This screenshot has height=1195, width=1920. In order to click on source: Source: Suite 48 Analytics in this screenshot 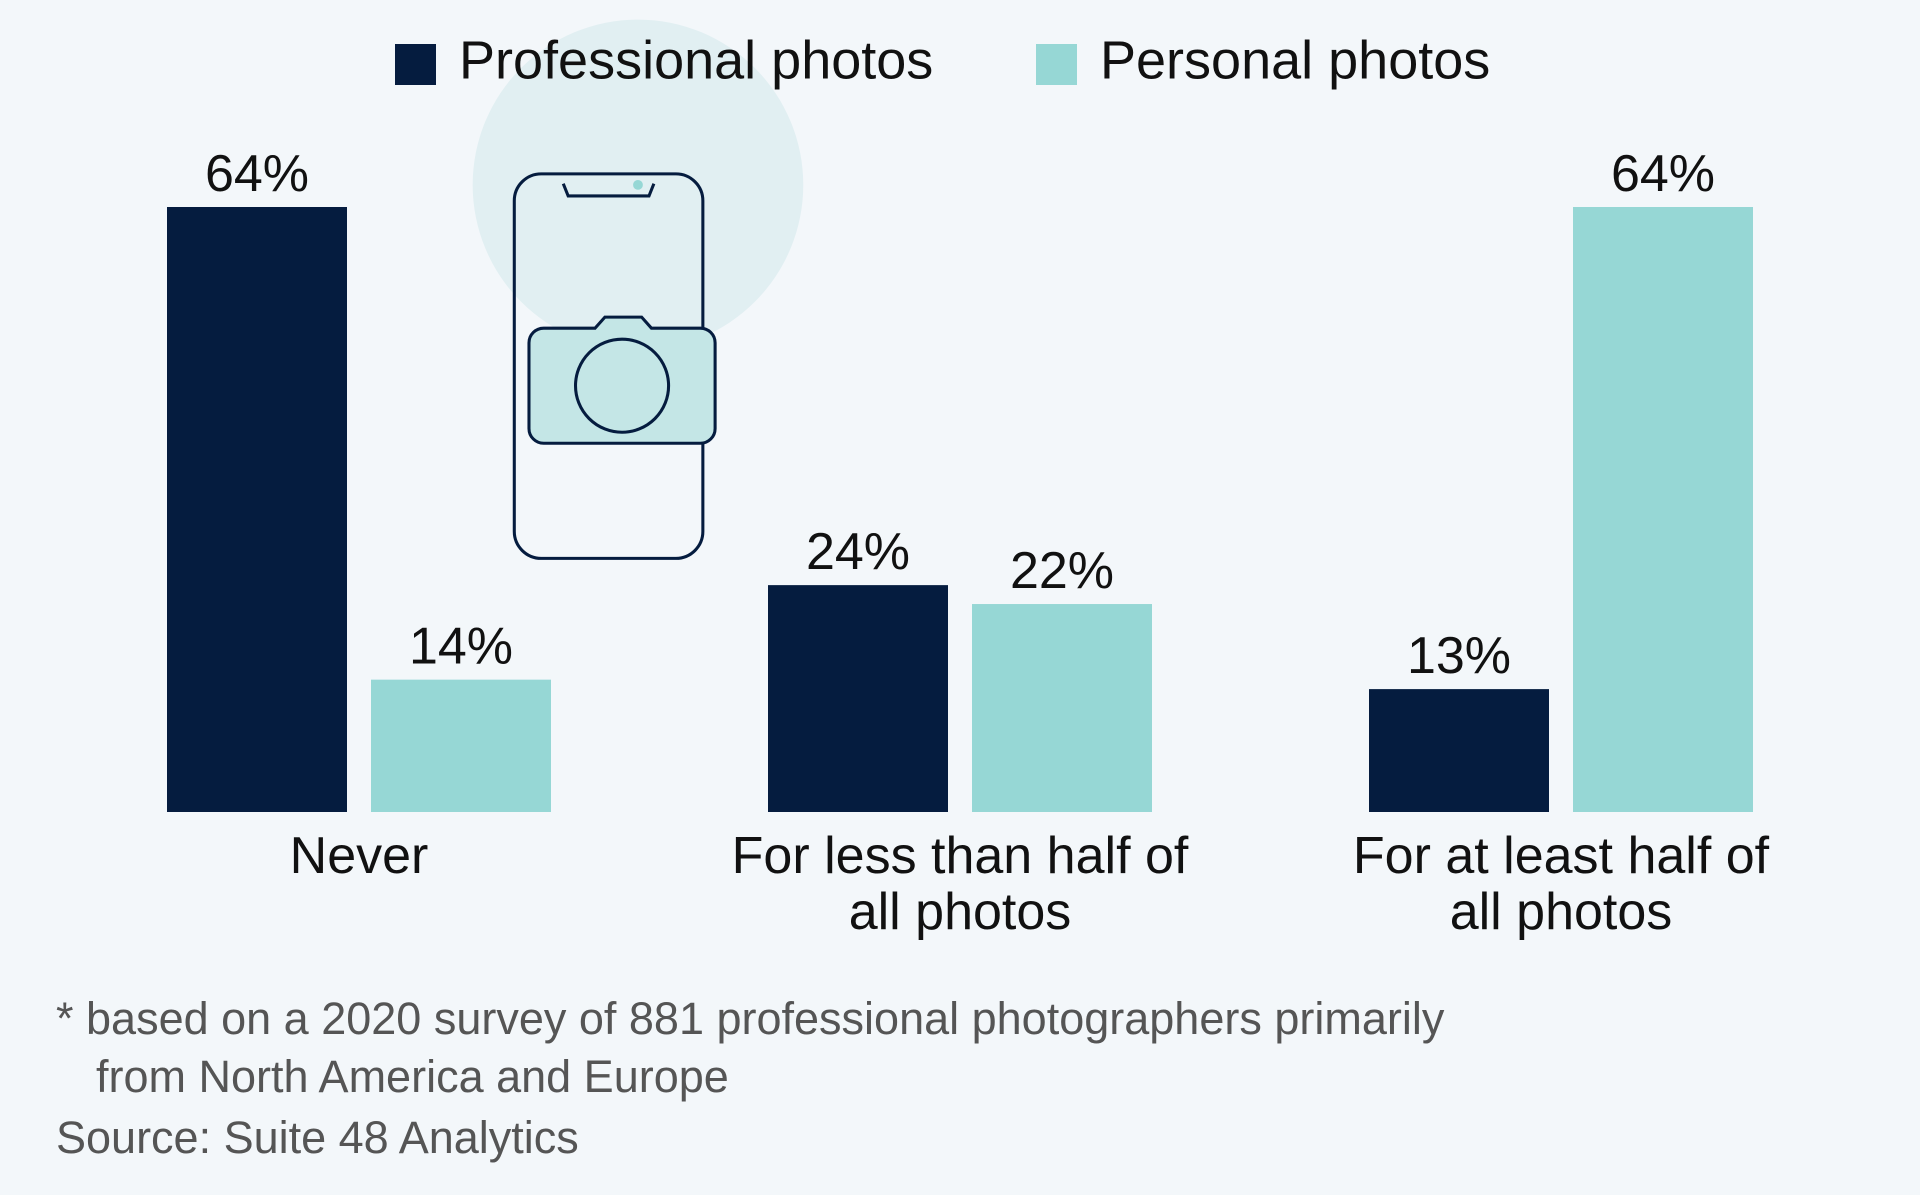, I will do `click(317, 1137)`.